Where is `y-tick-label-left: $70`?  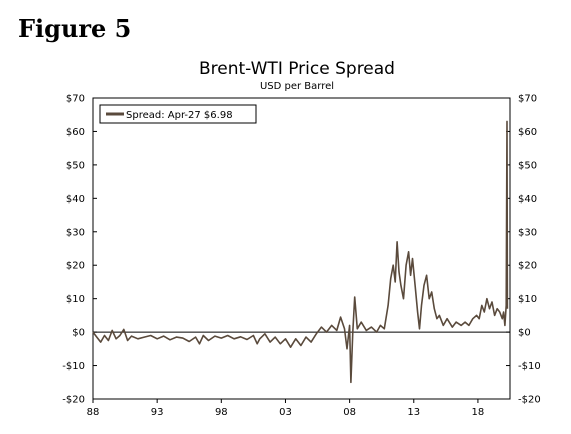 y-tick-label-left: $70 is located at coordinates (75, 99).